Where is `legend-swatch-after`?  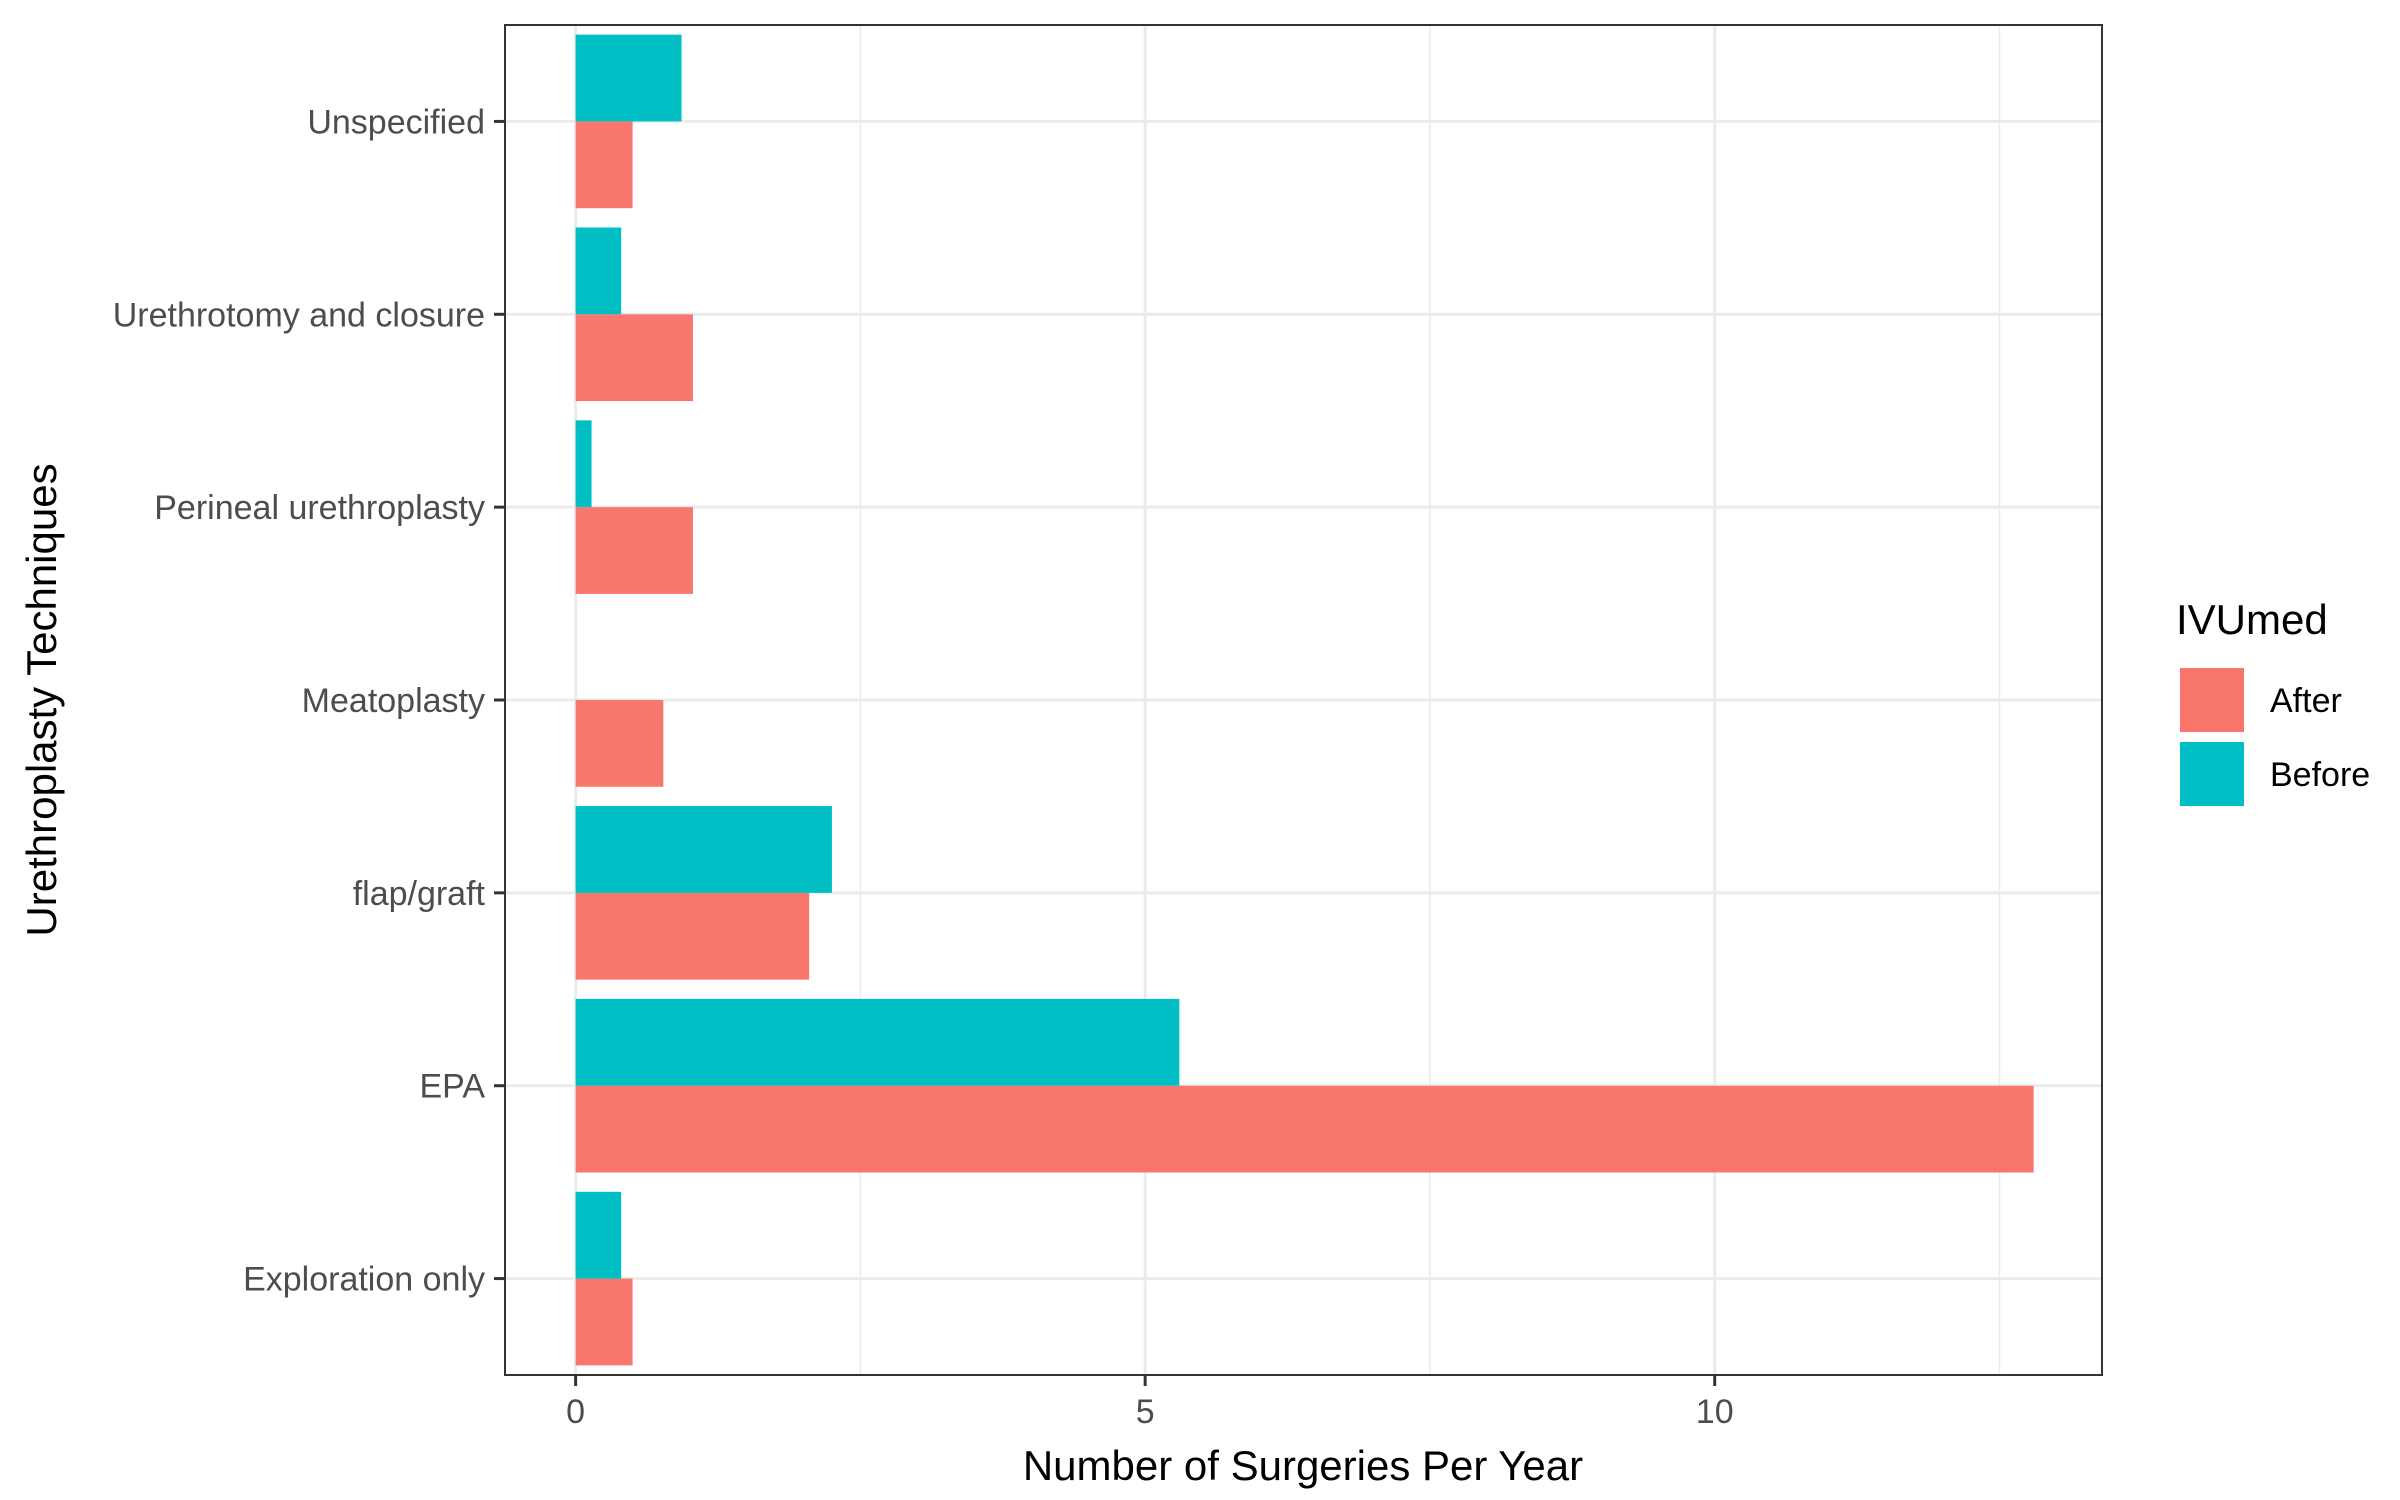 legend-swatch-after is located at coordinates (2212, 700).